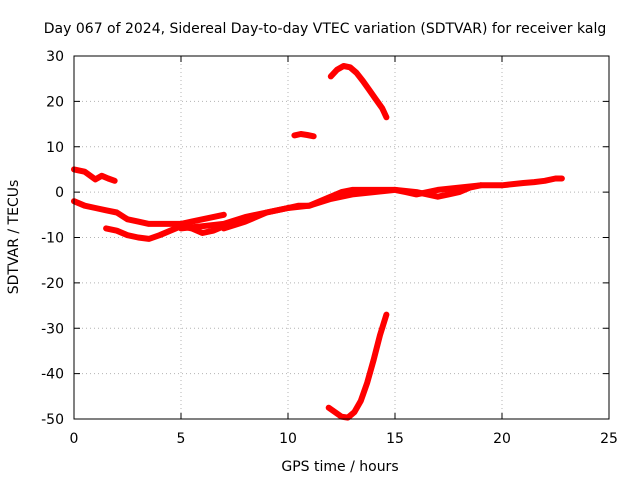 Image resolution: width=640 pixels, height=480 pixels. What do you see at coordinates (74, 439) in the screenshot?
I see `x-tick-label: 0` at bounding box center [74, 439].